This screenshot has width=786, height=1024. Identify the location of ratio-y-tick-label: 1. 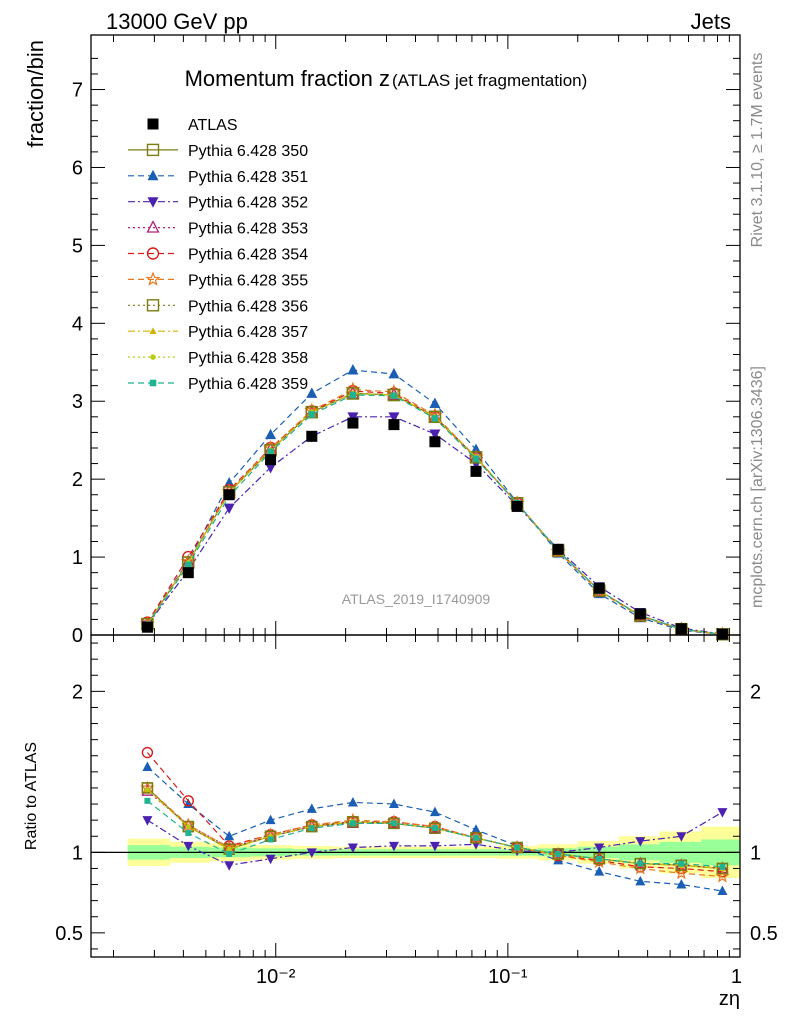
(77, 853).